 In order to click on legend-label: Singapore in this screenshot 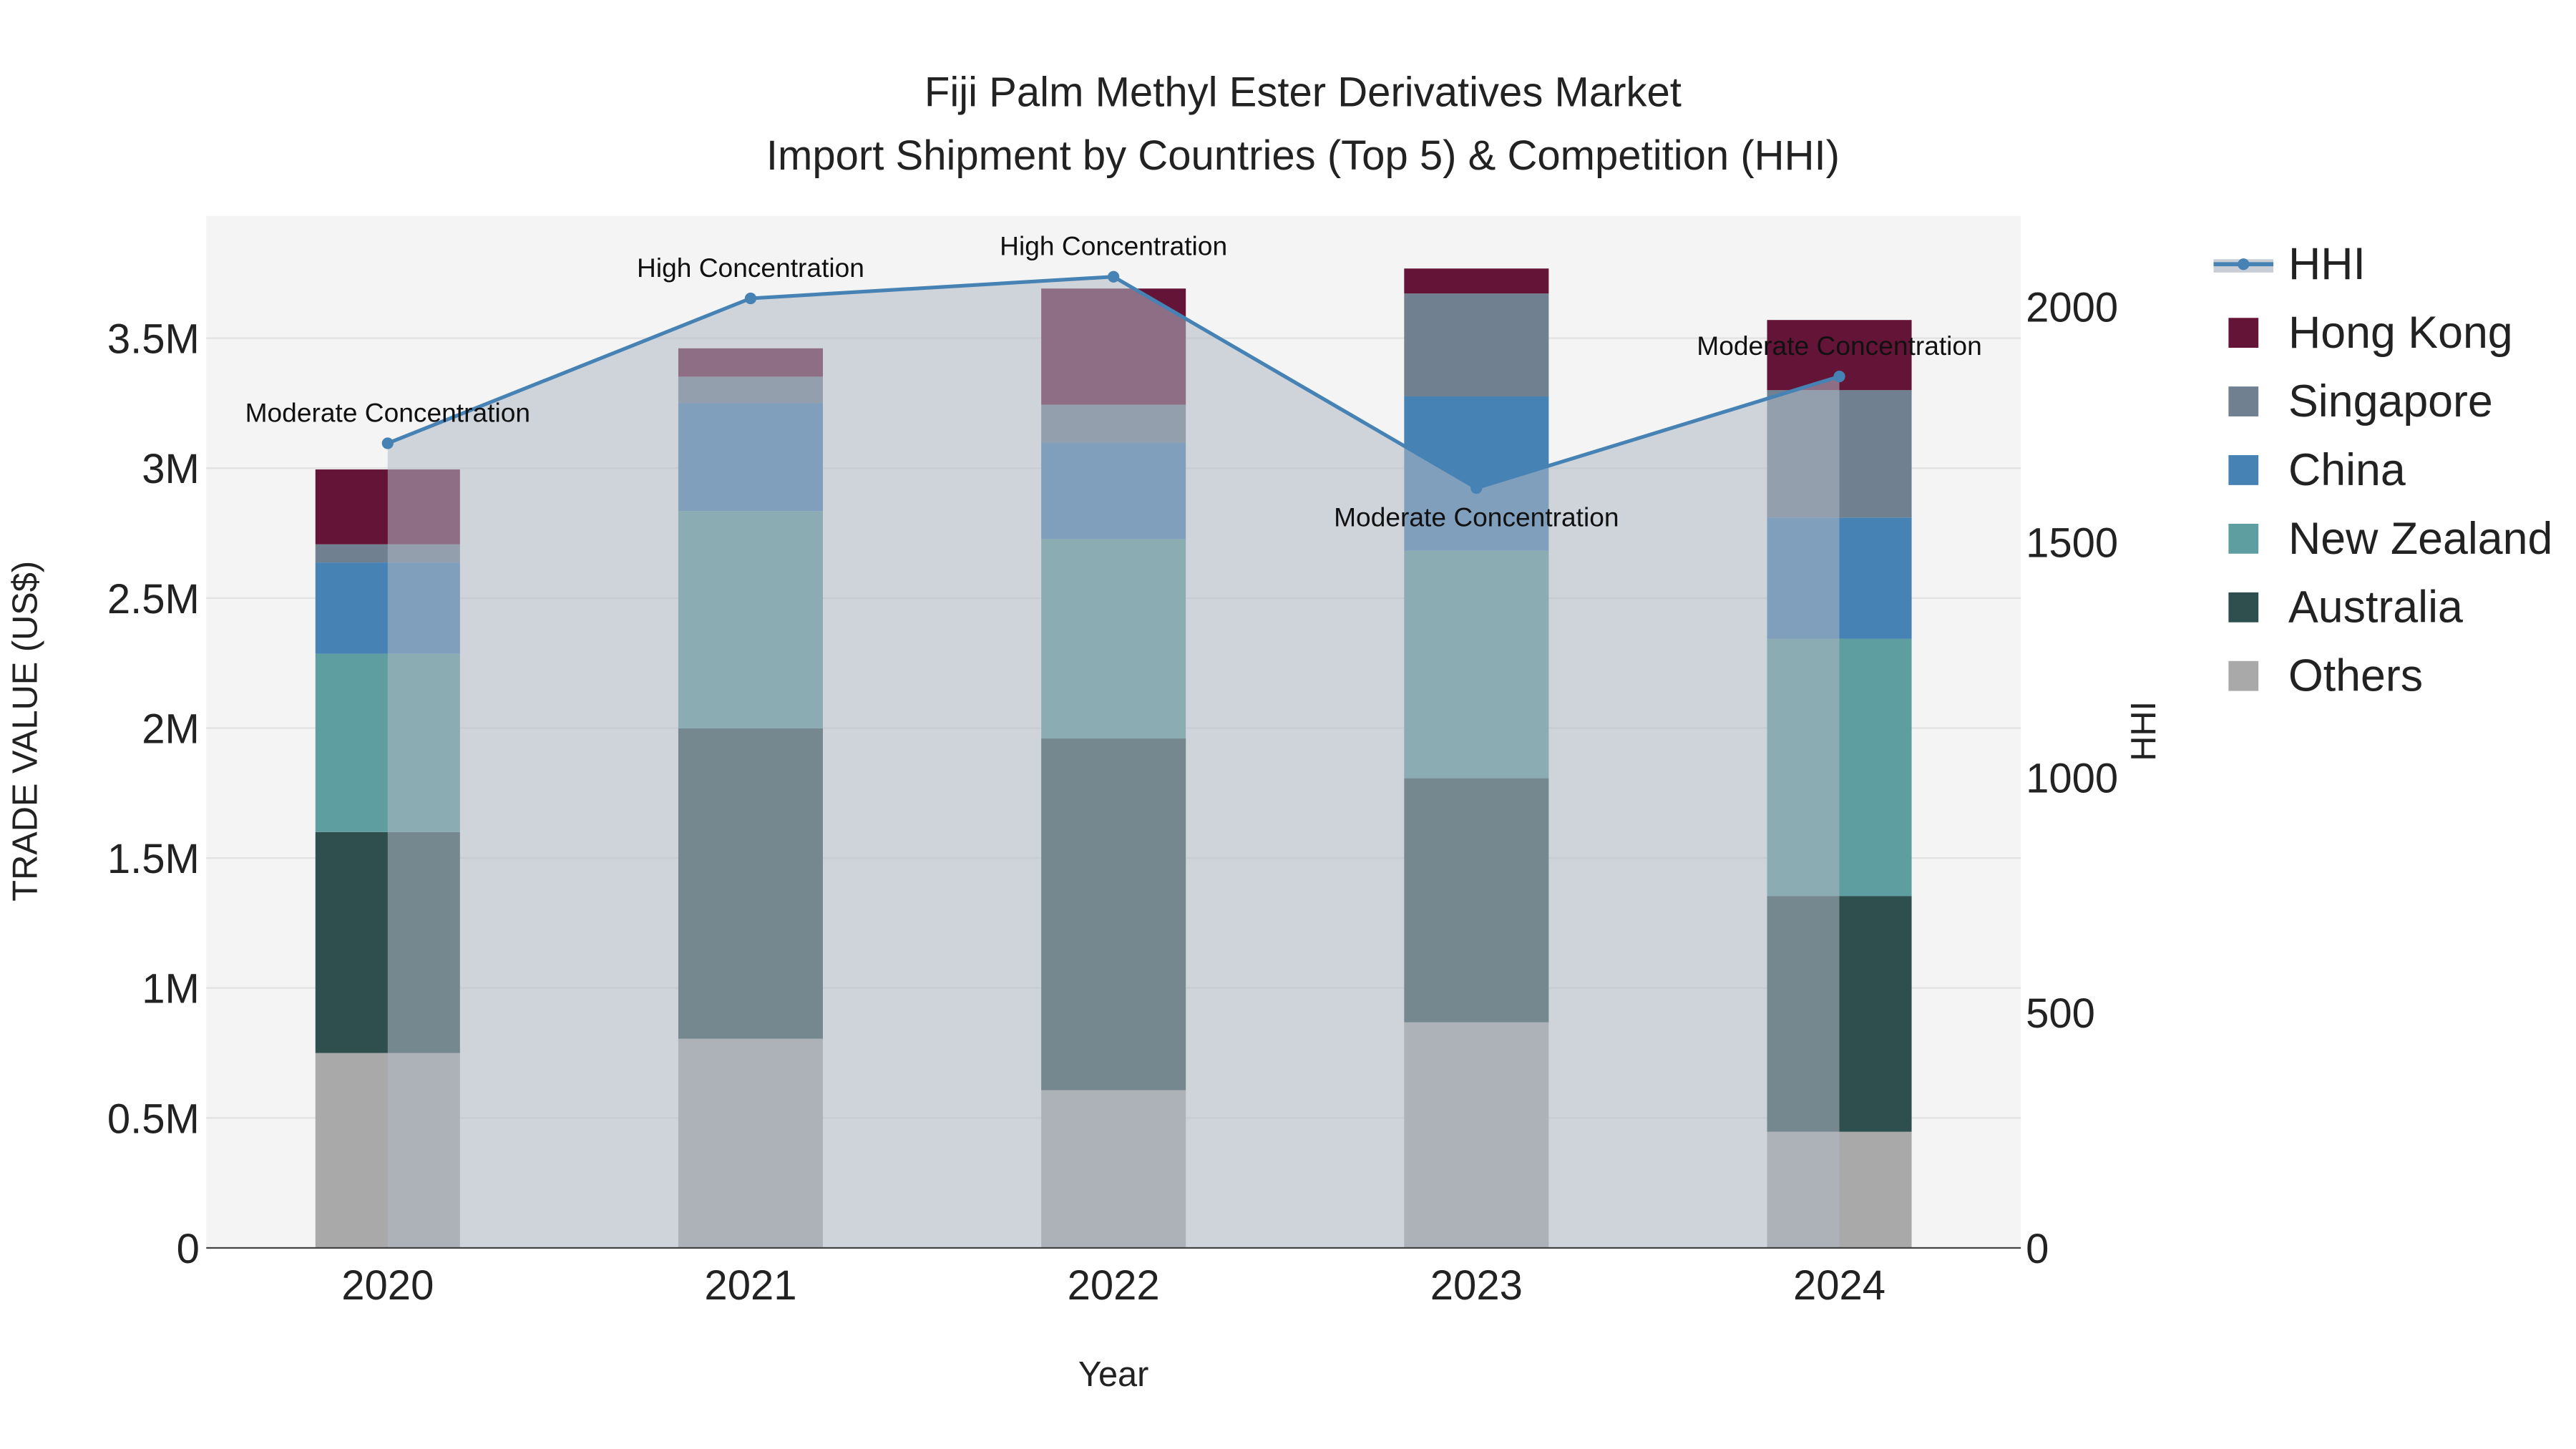, I will do `click(2390, 401)`.